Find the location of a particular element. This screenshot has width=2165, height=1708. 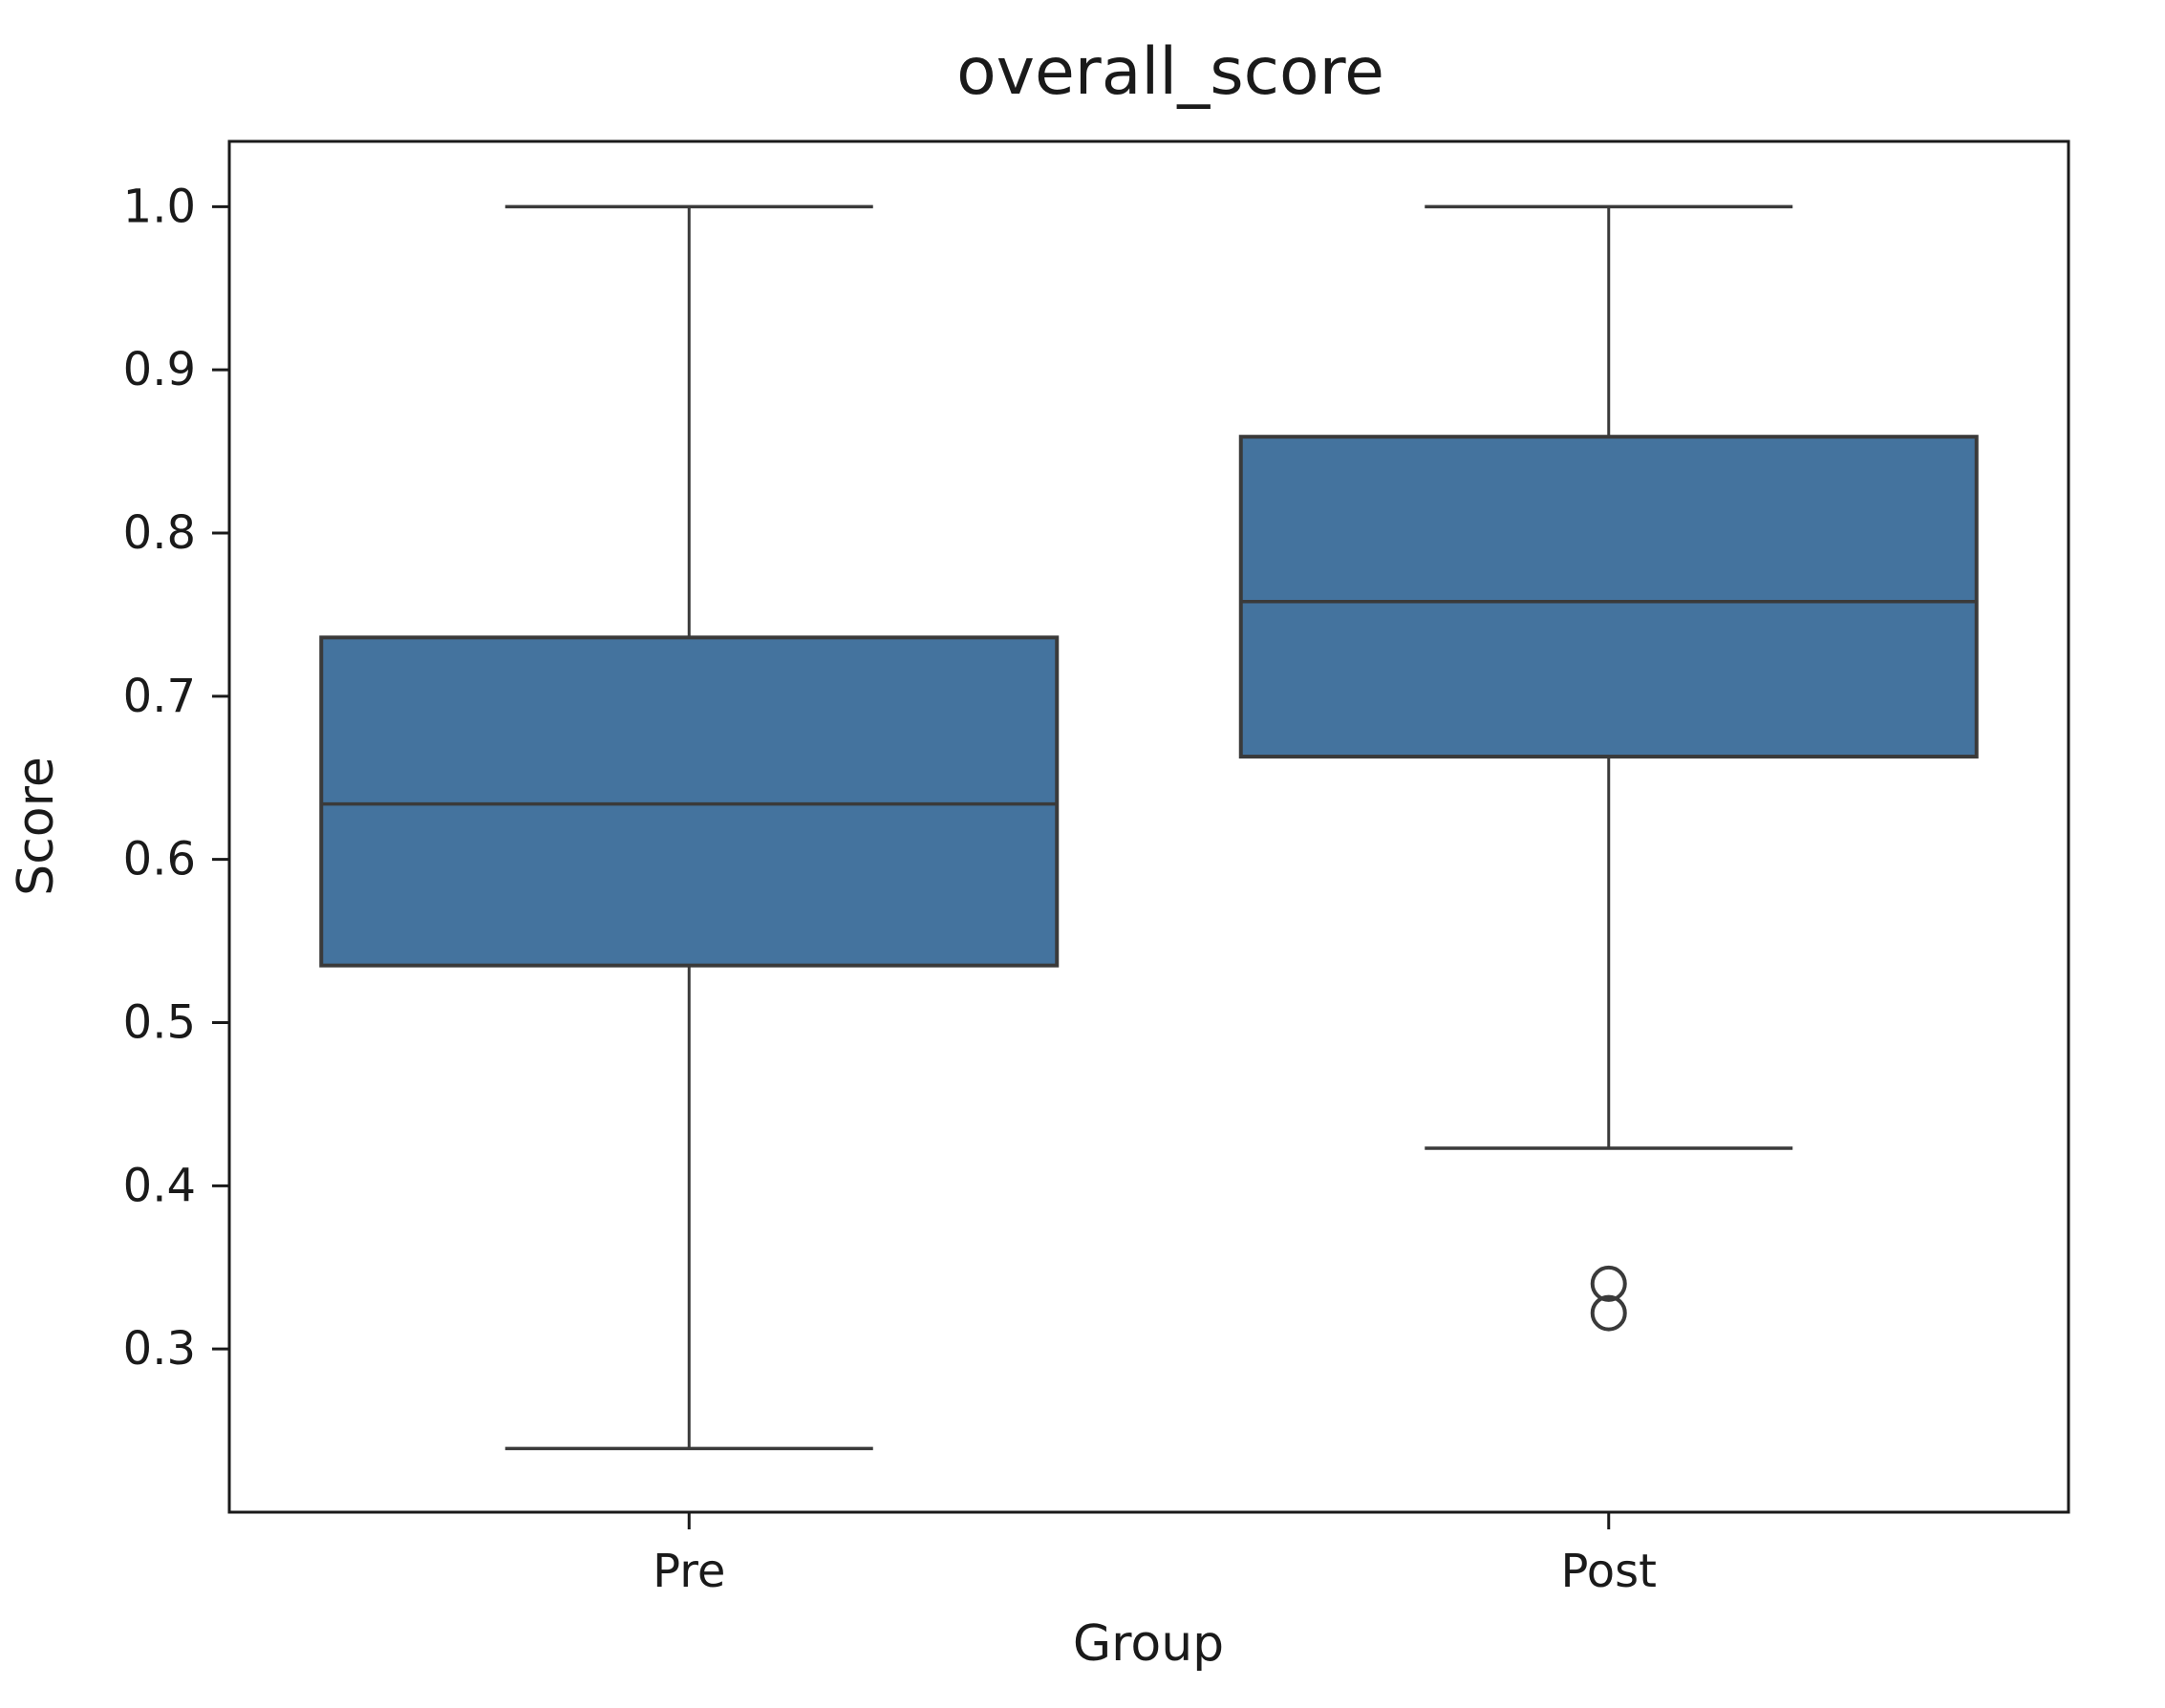

x-axis-label: Group is located at coordinates (1148, 1644).